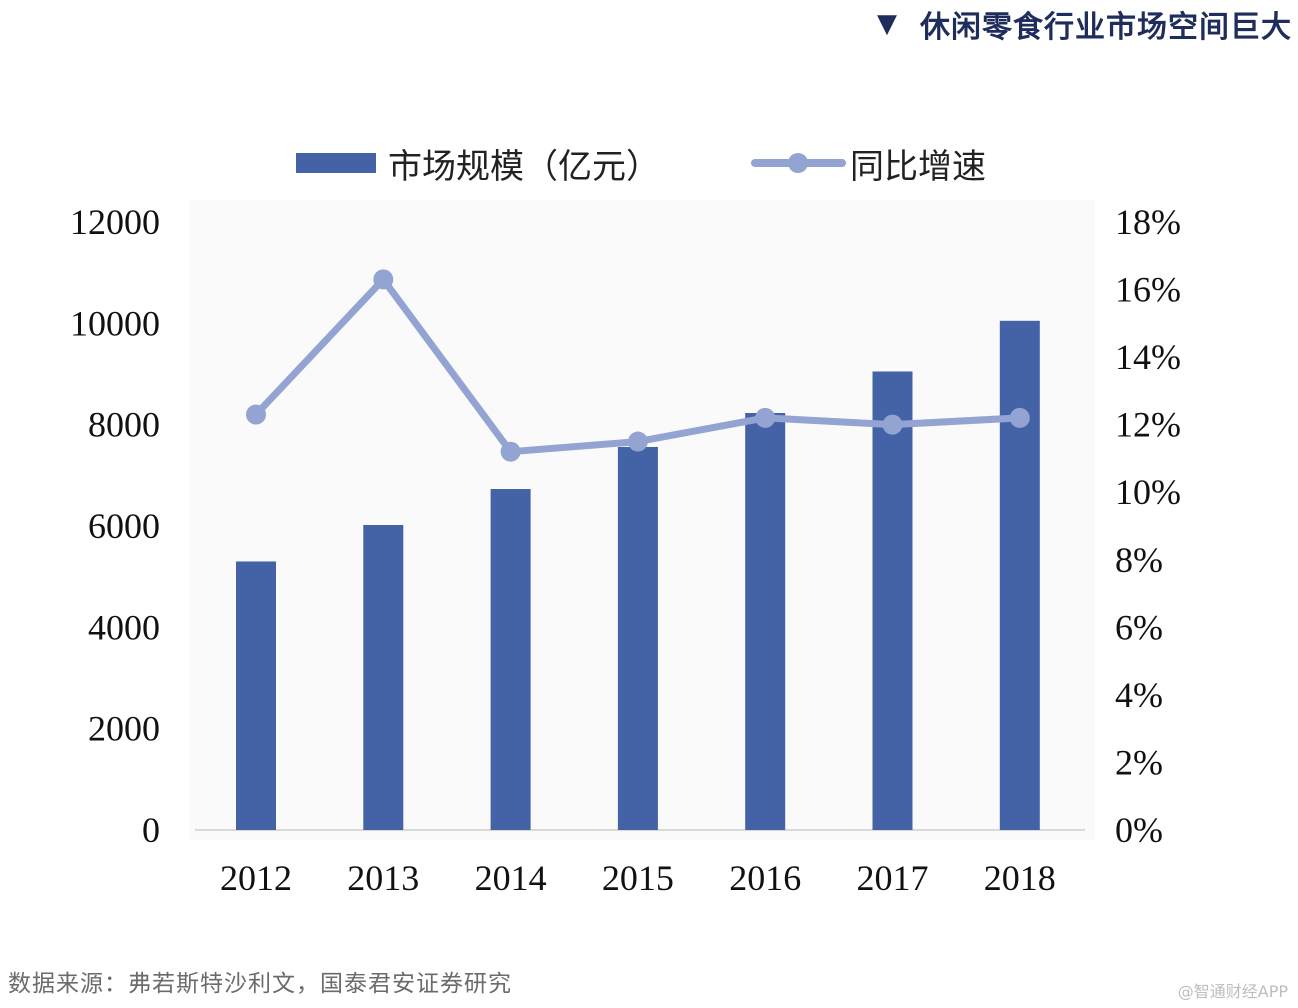  I want to click on y-right-tick-label: 16%, so click(1148, 290).